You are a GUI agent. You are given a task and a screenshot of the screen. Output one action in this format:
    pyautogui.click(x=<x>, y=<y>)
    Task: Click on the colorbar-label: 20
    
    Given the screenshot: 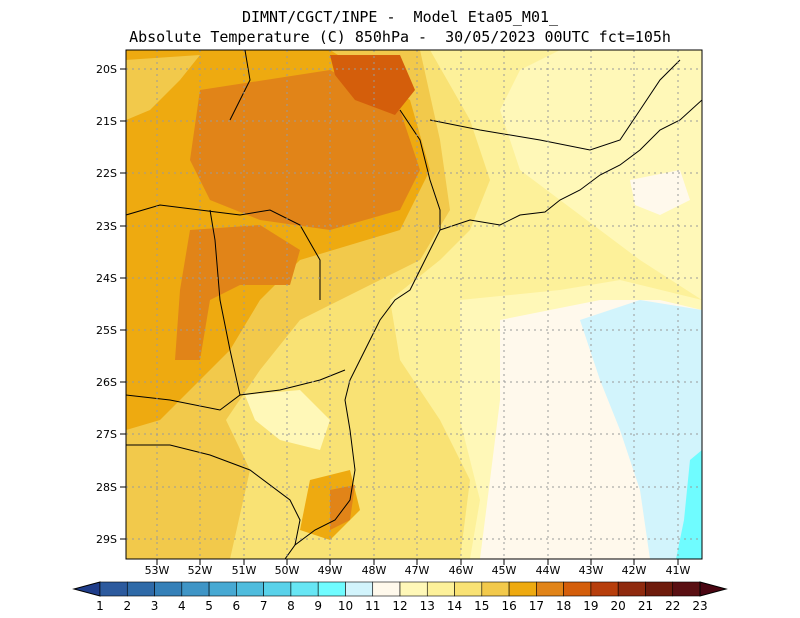 What is the action you would take?
    pyautogui.click(x=618, y=606)
    